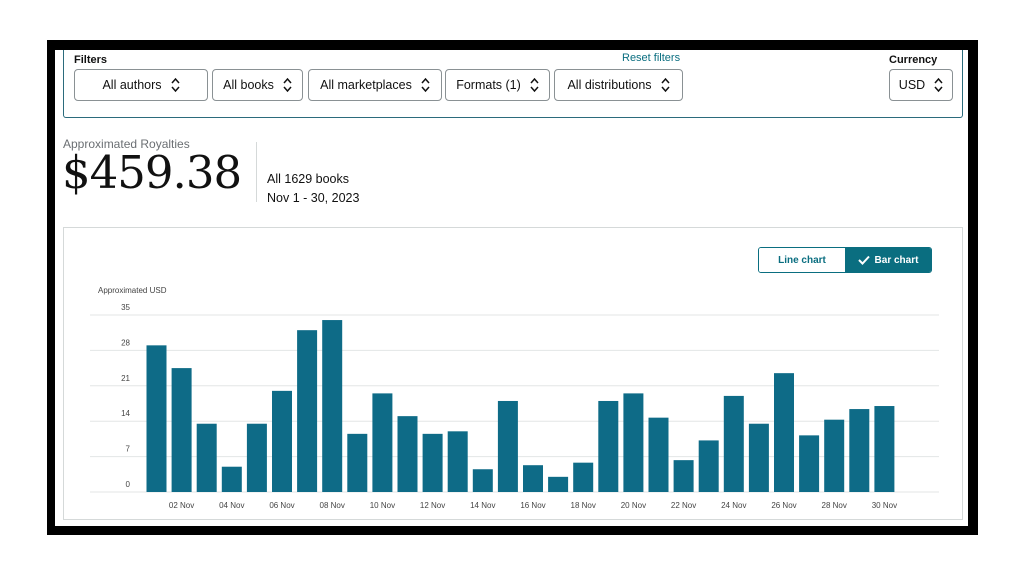 Image resolution: width=1024 pixels, height=576 pixels. Describe the element at coordinates (382, 442) in the screenshot. I see `bar-10-nov` at that location.